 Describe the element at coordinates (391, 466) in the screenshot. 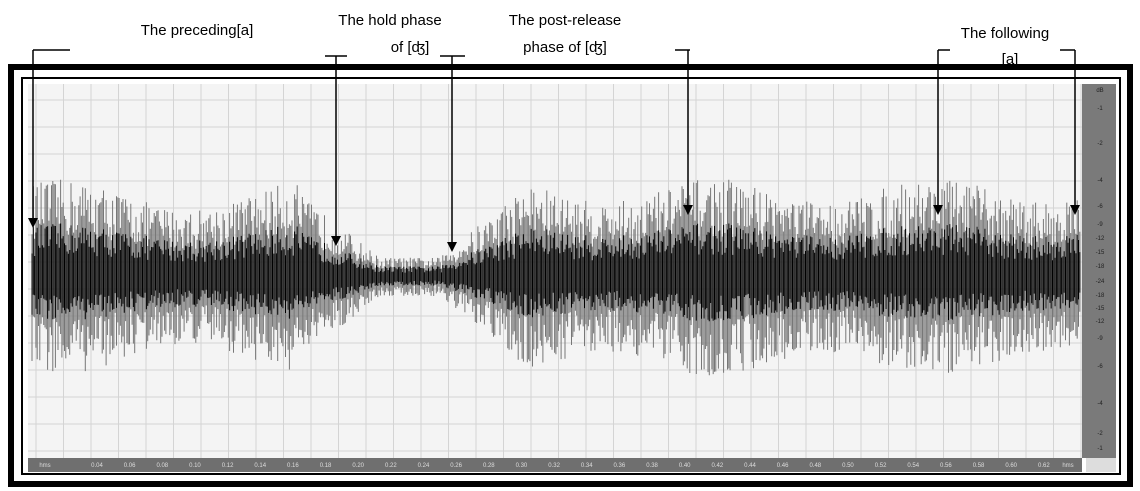

I see `time-label: 0.22` at that location.